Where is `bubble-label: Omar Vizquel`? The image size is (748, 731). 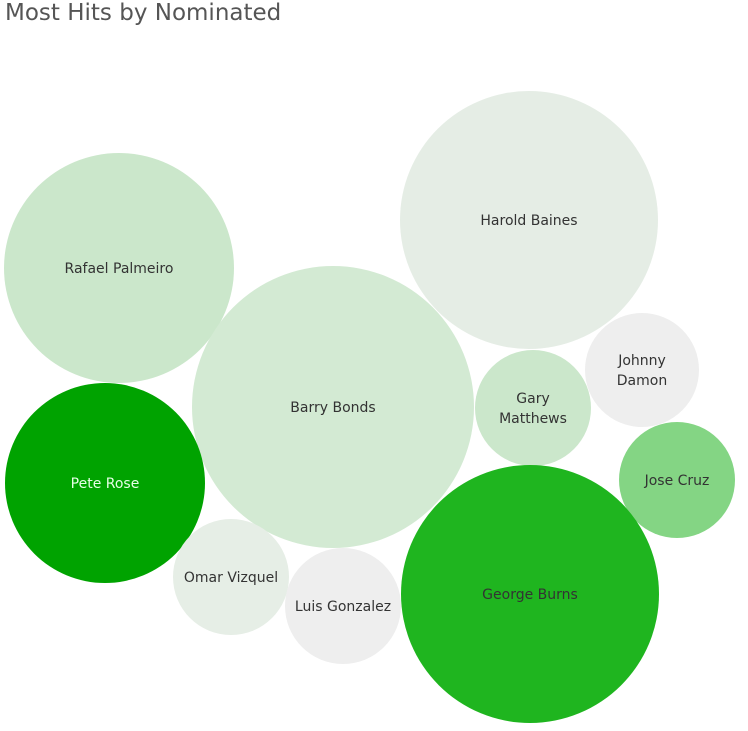
bubble-label: Omar Vizquel is located at coordinates (231, 578).